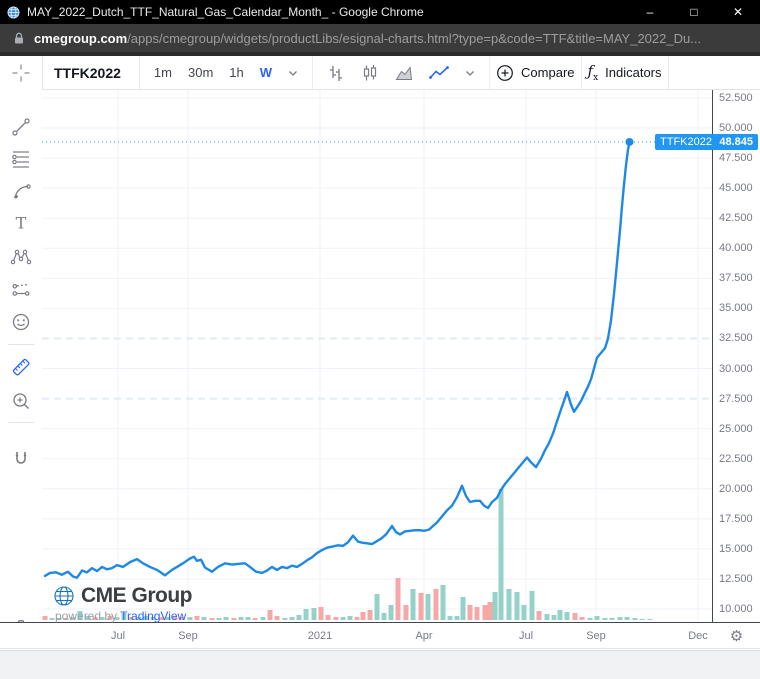 The image size is (760, 679). I want to click on y-axis-label: 17.500, so click(736, 518).